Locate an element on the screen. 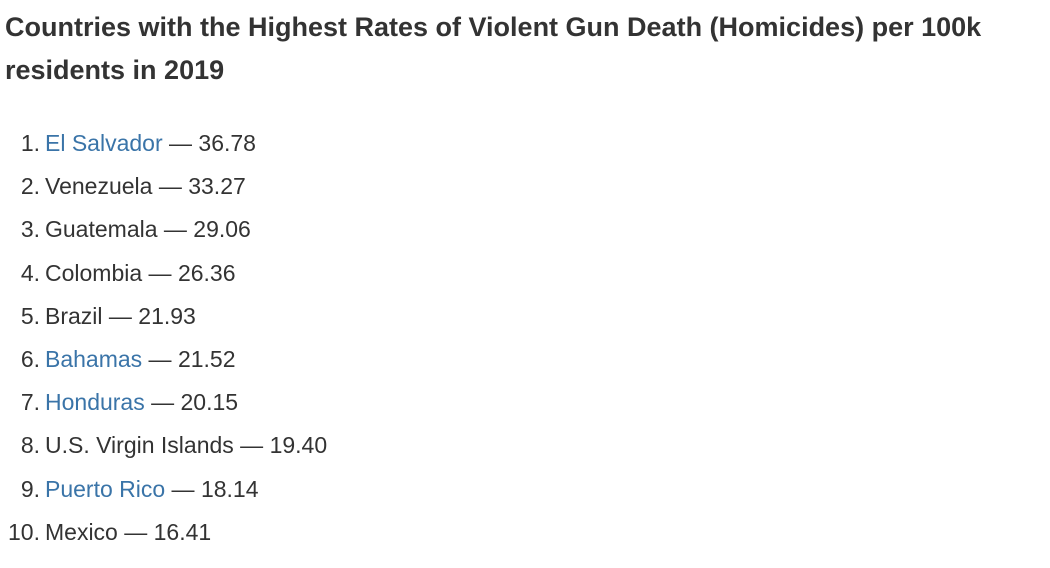  rate-value: 21.52 is located at coordinates (206, 358).